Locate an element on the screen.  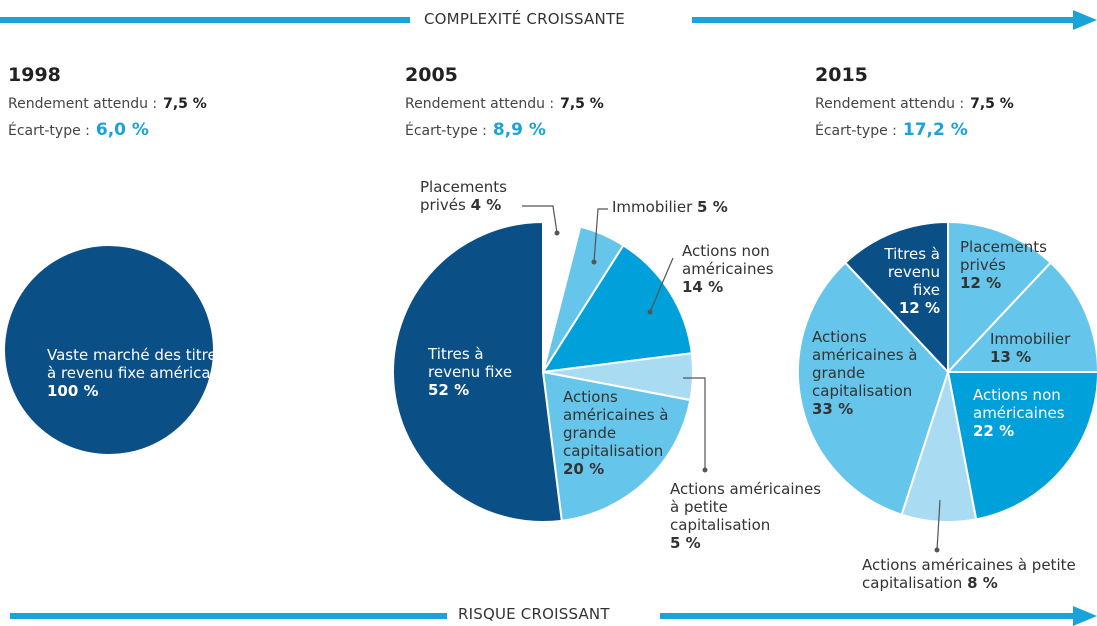
slice-label: Immobilier 13 % is located at coordinates (1042, 348).